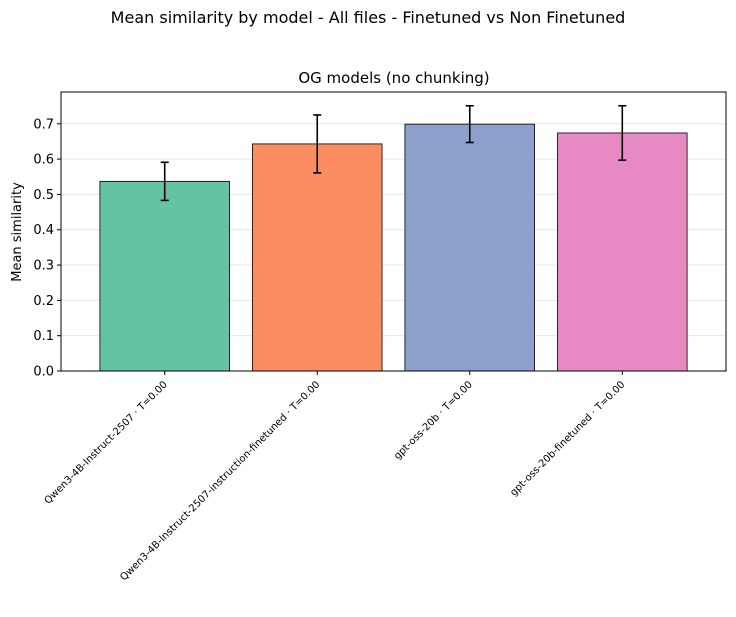  Describe the element at coordinates (393, 153) in the screenshot. I see `error-bars` at that location.